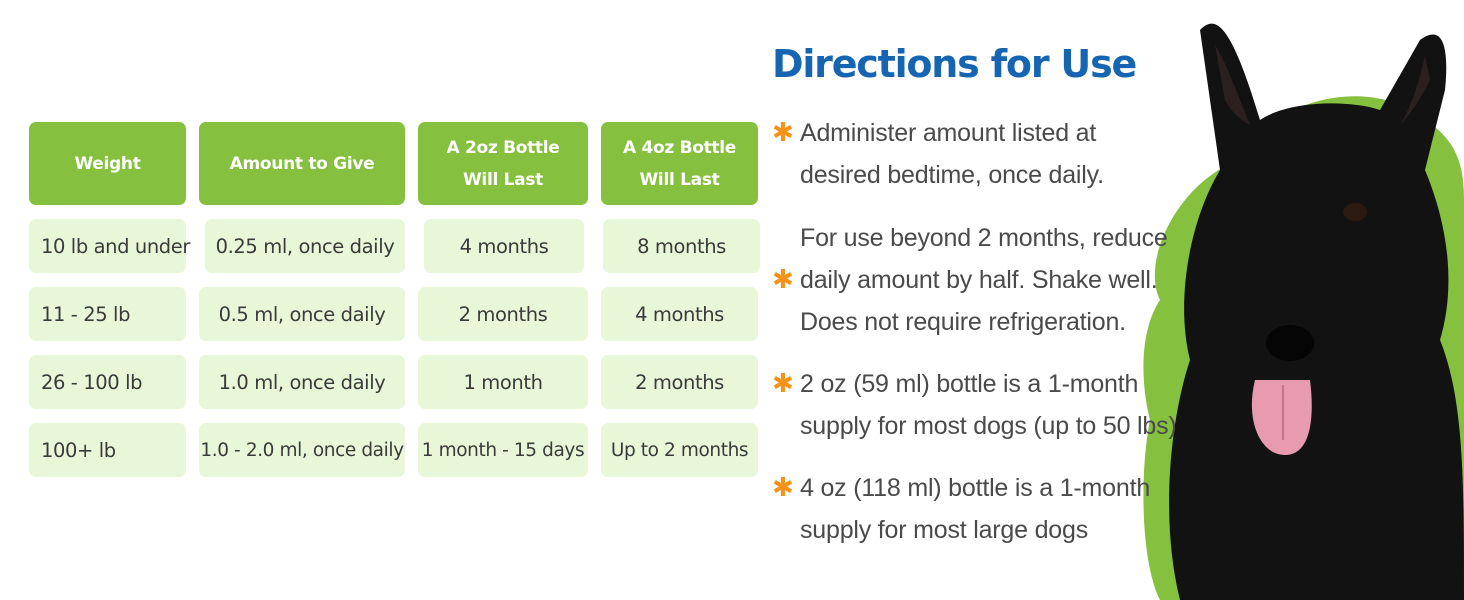 The image size is (1464, 600). I want to click on directions-title: Directions for Use, so click(954, 64).